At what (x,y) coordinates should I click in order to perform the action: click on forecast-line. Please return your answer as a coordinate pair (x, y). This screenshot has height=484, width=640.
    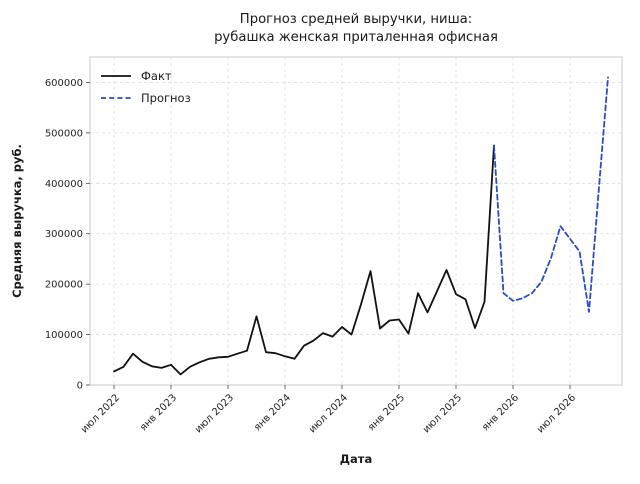
    Looking at the image, I should click on (551, 194).